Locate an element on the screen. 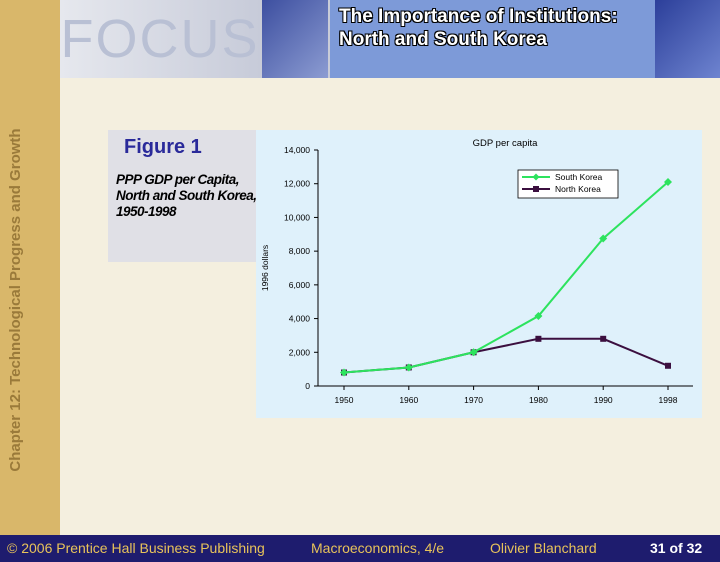 This screenshot has width=720, height=562. legend-label-south-korea: South Korea is located at coordinates (579, 177).